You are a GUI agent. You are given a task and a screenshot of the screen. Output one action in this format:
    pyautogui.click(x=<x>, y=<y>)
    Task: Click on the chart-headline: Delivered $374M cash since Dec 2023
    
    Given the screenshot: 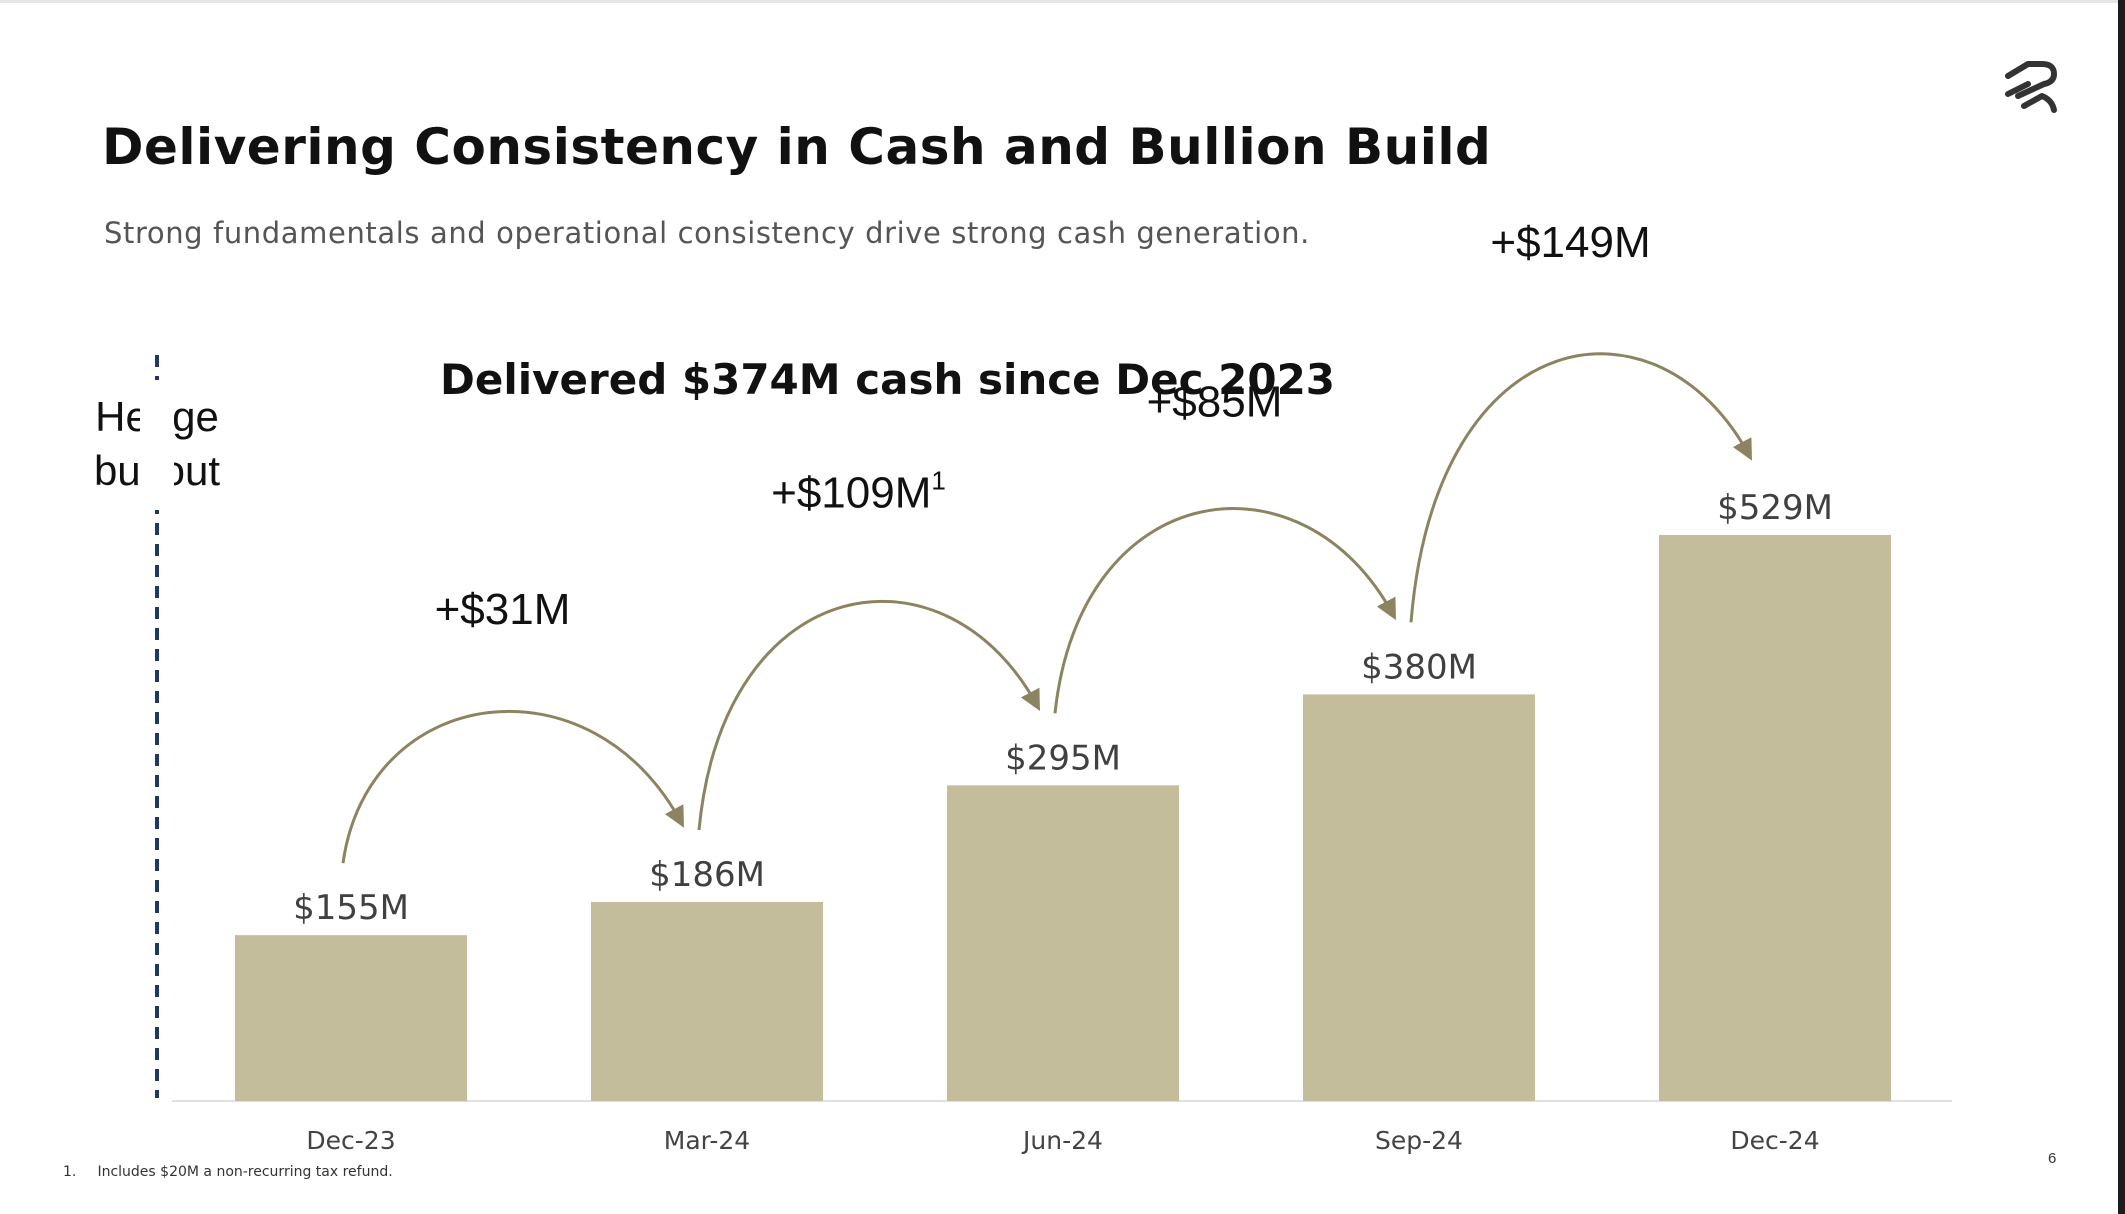 What is the action you would take?
    pyautogui.click(x=888, y=379)
    